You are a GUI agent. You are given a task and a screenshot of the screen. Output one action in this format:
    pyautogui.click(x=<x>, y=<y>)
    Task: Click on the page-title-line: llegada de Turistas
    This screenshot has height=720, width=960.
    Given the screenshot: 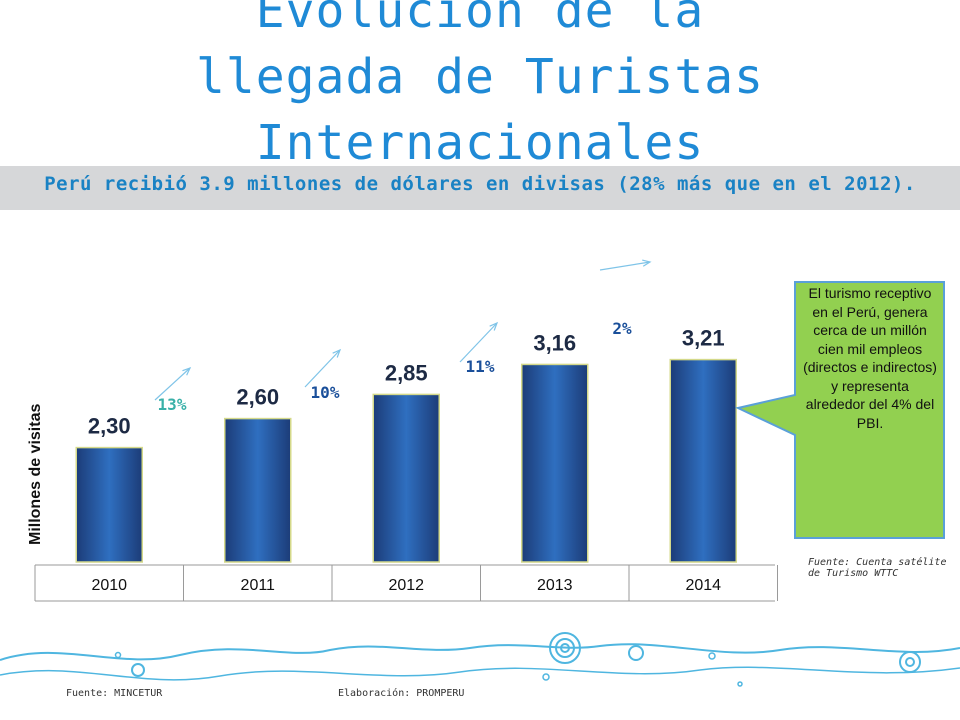 What is the action you would take?
    pyautogui.click(x=480, y=77)
    